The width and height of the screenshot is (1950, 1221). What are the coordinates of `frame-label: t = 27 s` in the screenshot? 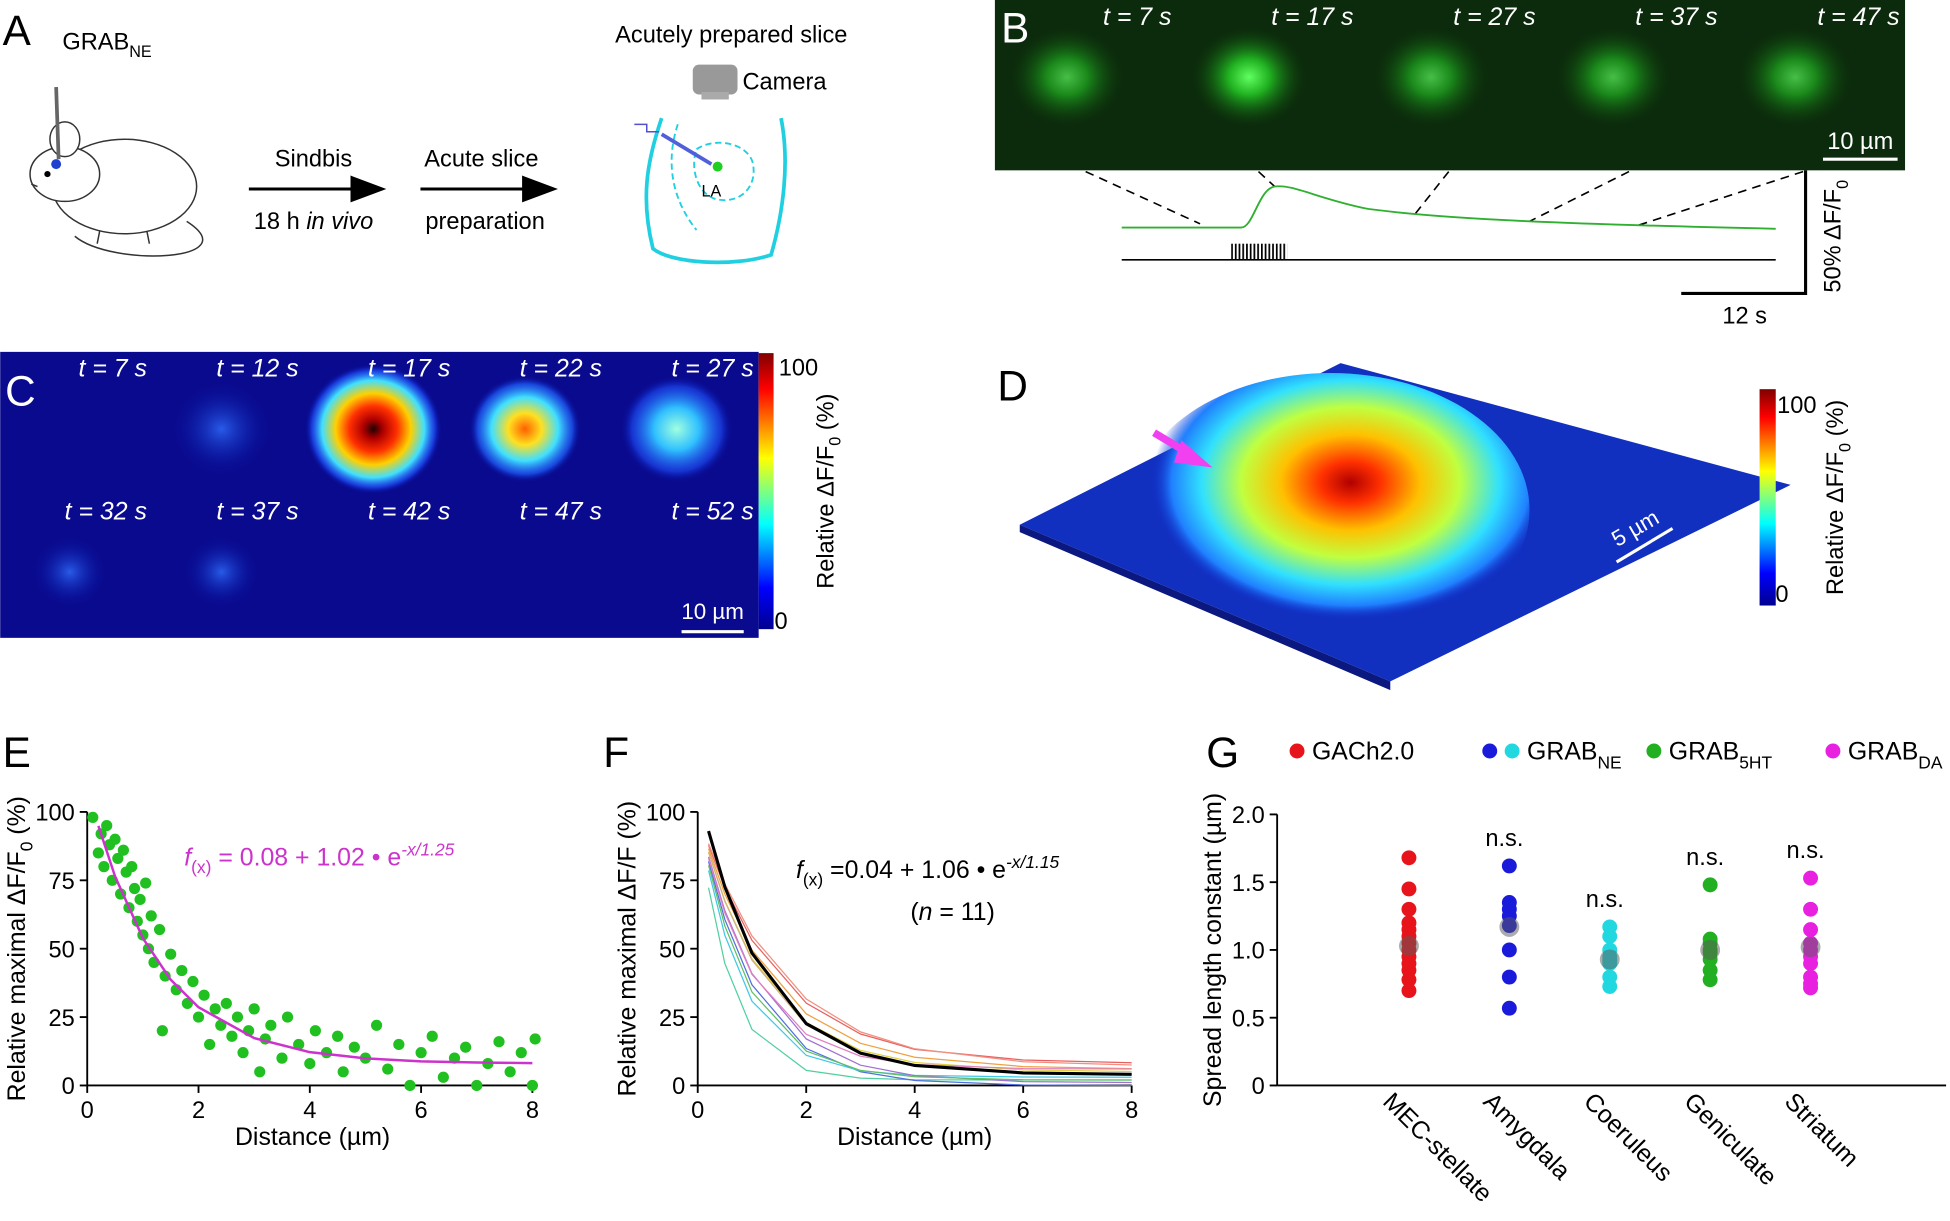 It's located at (1494, 17).